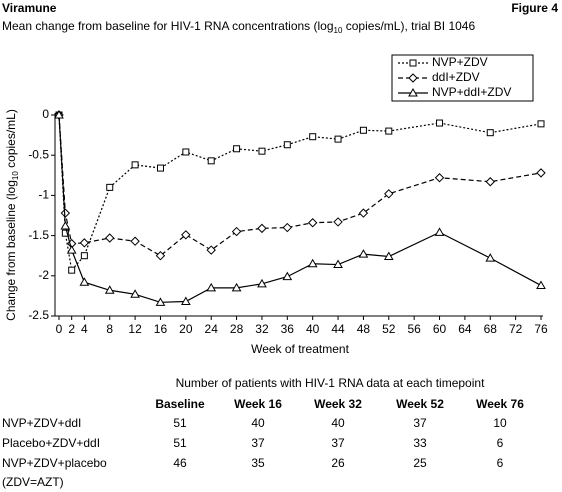 Image resolution: width=562 pixels, height=492 pixels. What do you see at coordinates (43, 275) in the screenshot?
I see `y-tick-label: -2` at bounding box center [43, 275].